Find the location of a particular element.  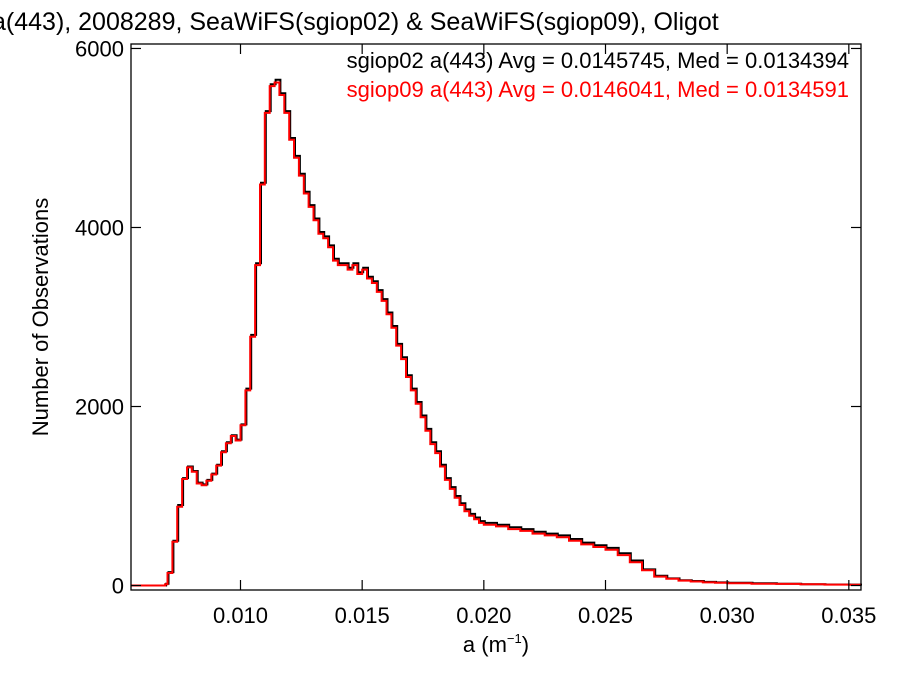

x-axis-title: a (m−1) is located at coordinates (496, 644).